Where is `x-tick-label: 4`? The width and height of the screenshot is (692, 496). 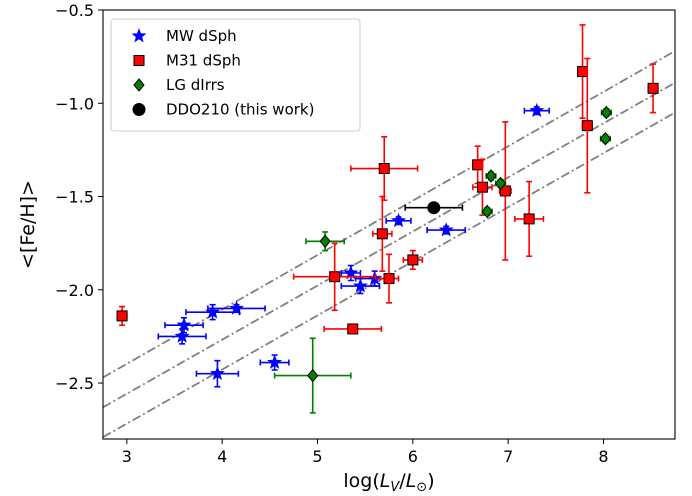
x-tick-label: 4 is located at coordinates (222, 456).